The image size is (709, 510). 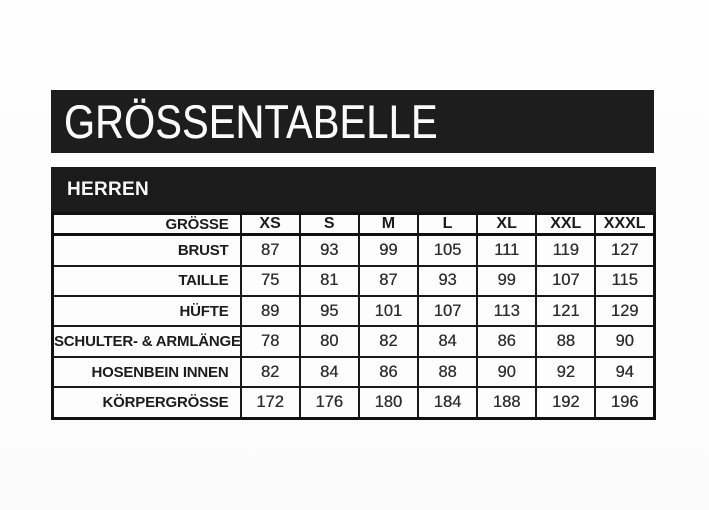 I want to click on section-header-bar: HERREN, so click(x=353, y=189).